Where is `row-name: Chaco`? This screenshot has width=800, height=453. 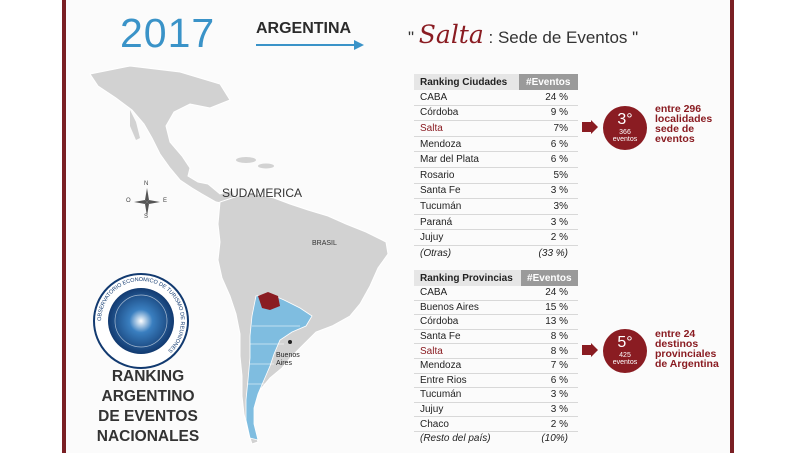 row-name: Chaco is located at coordinates (467, 424).